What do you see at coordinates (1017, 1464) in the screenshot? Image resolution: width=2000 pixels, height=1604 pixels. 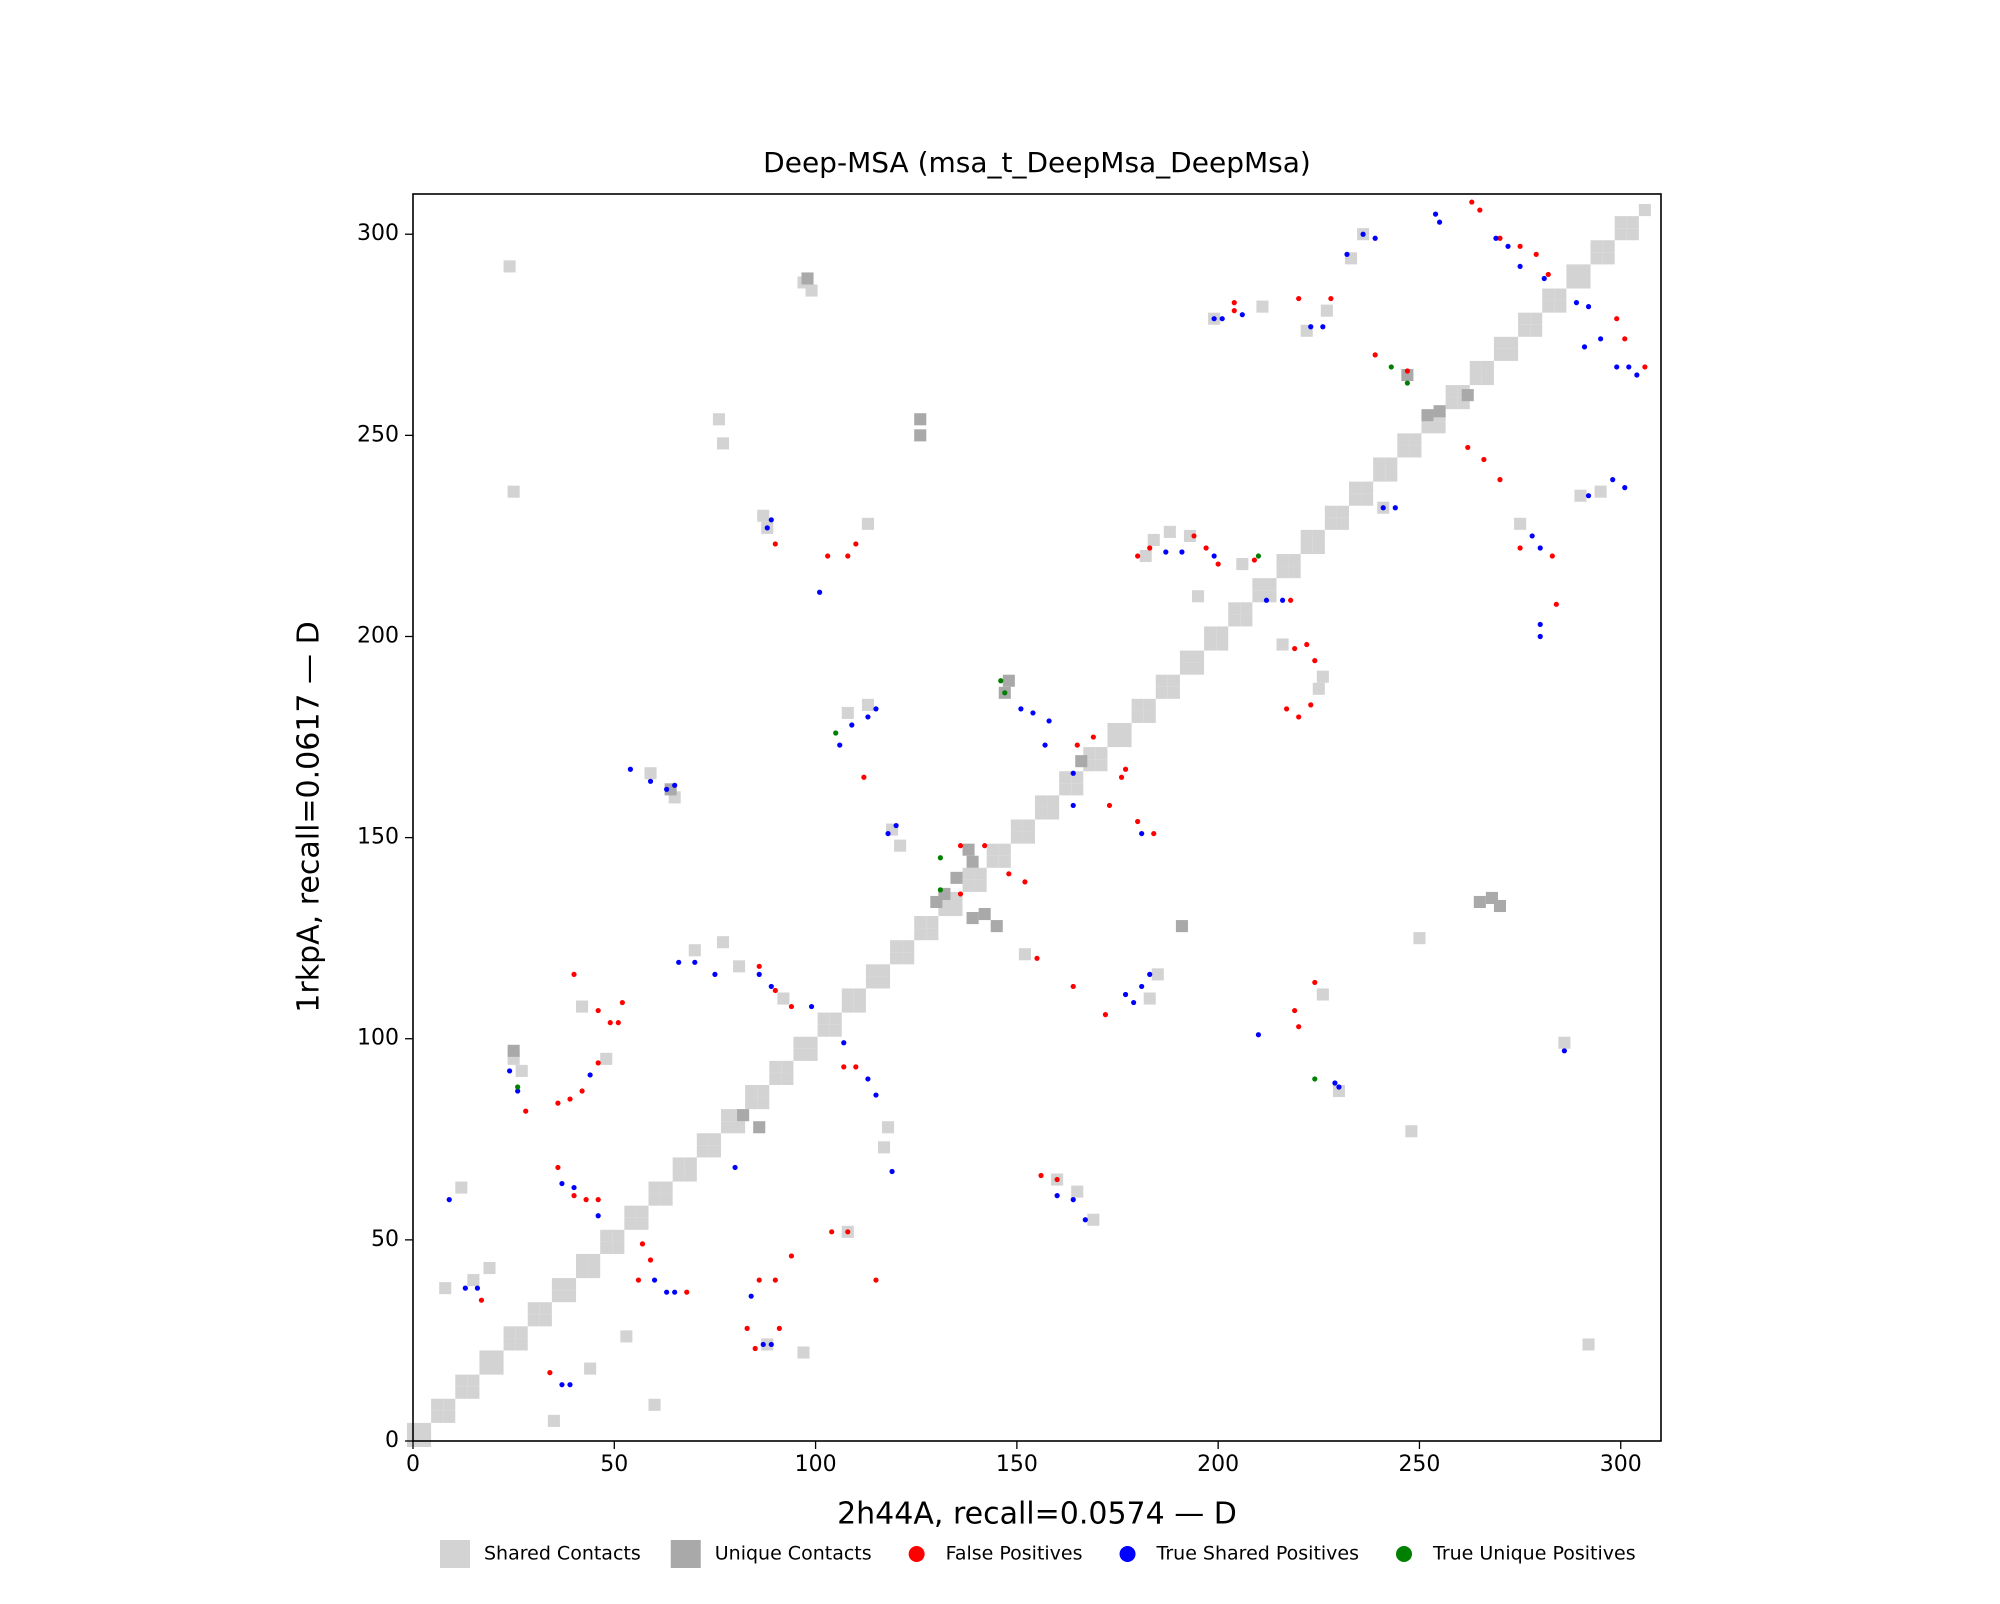 I see `x-tick-label: 150` at bounding box center [1017, 1464].